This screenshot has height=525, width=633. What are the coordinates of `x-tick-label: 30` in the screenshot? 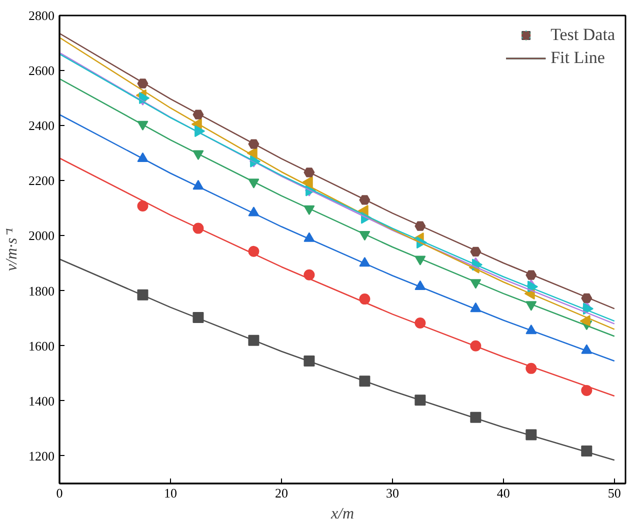 It's located at (392, 493).